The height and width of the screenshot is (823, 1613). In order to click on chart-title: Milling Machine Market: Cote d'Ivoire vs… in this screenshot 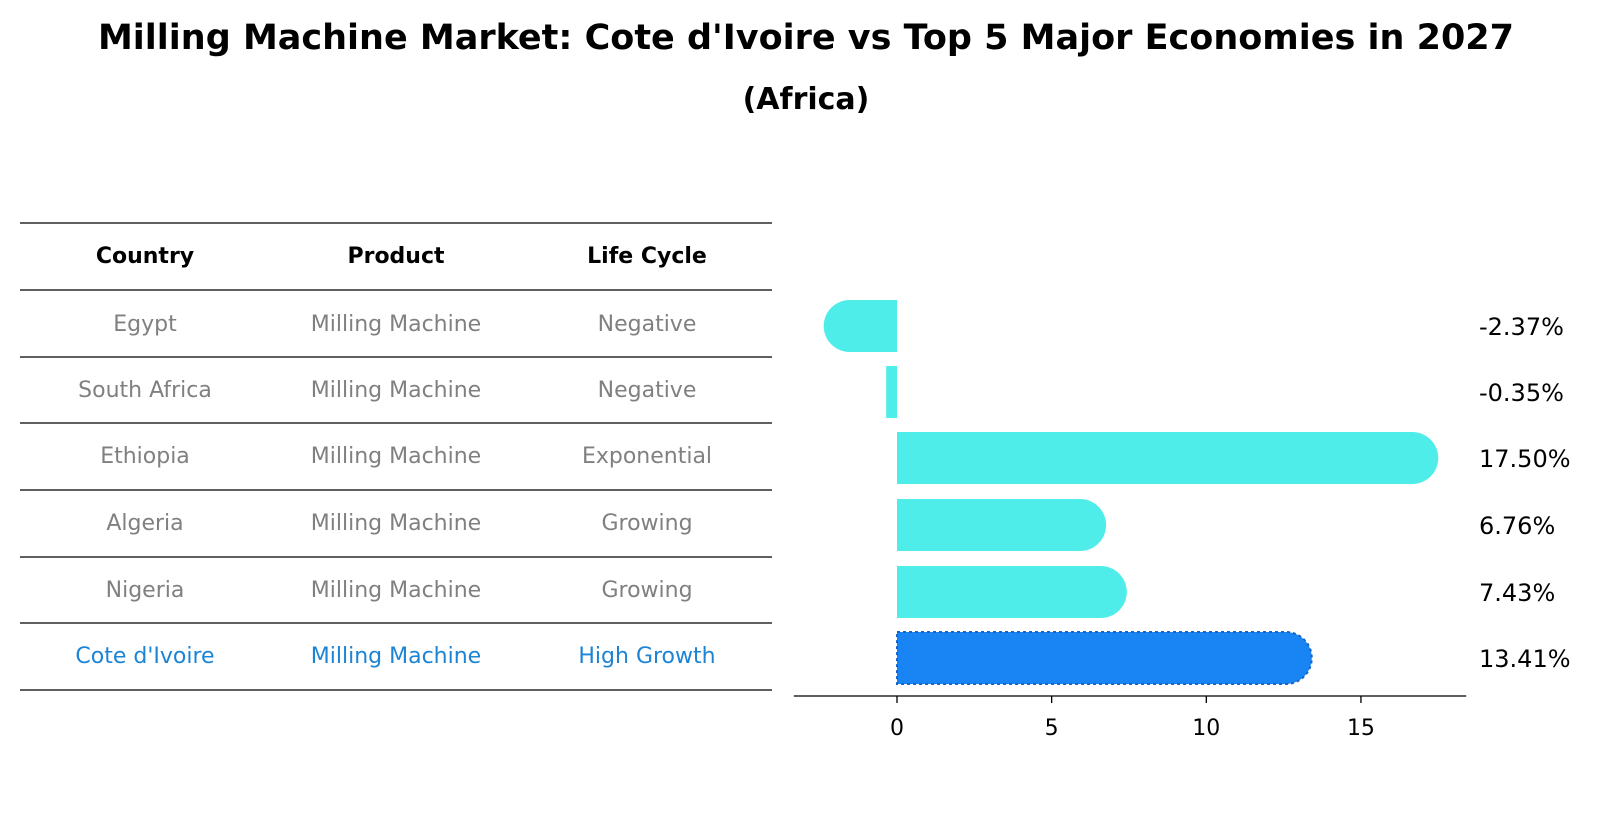, I will do `click(806, 38)`.